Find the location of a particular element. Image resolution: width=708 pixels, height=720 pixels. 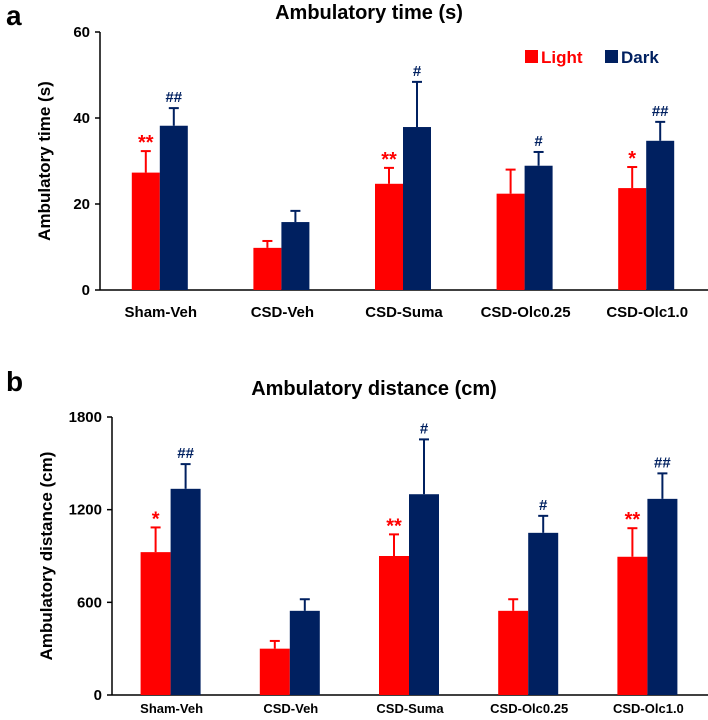

y-tick-label: 600 is located at coordinates (89, 602).